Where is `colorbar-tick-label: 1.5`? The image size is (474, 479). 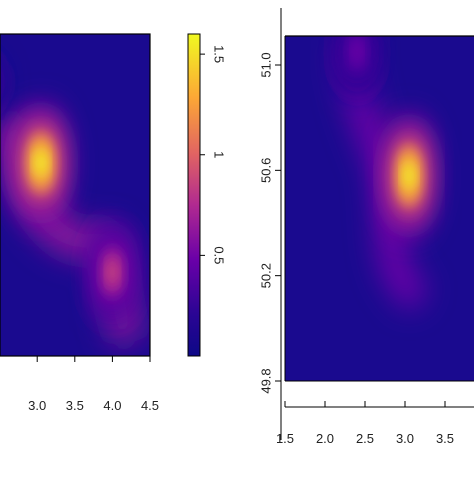 colorbar-tick-label: 1.5 is located at coordinates (219, 54).